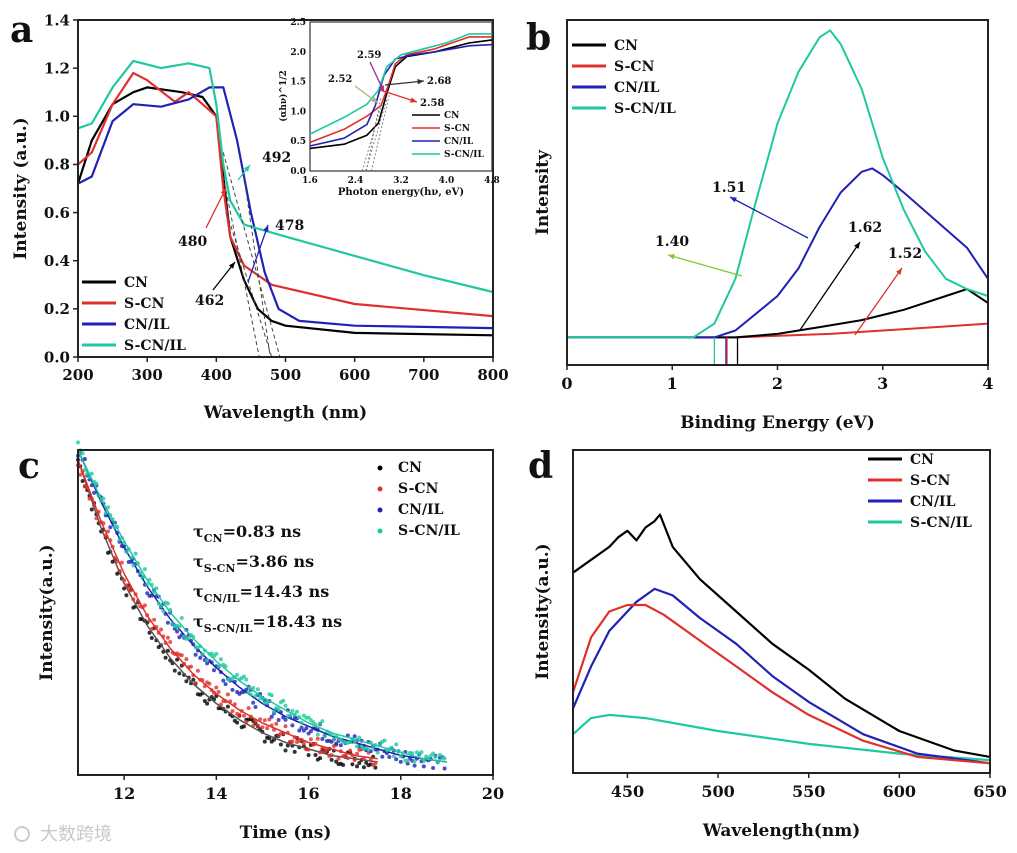  Describe the element at coordinates (830, 286) in the screenshot. I see `panel-b-arrow-1.62` at that location.